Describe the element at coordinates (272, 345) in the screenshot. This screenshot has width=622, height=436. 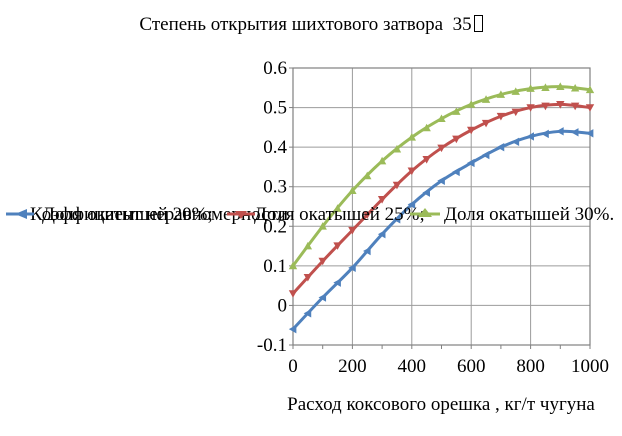
I see `y-tick-label: -0.1` at that location.